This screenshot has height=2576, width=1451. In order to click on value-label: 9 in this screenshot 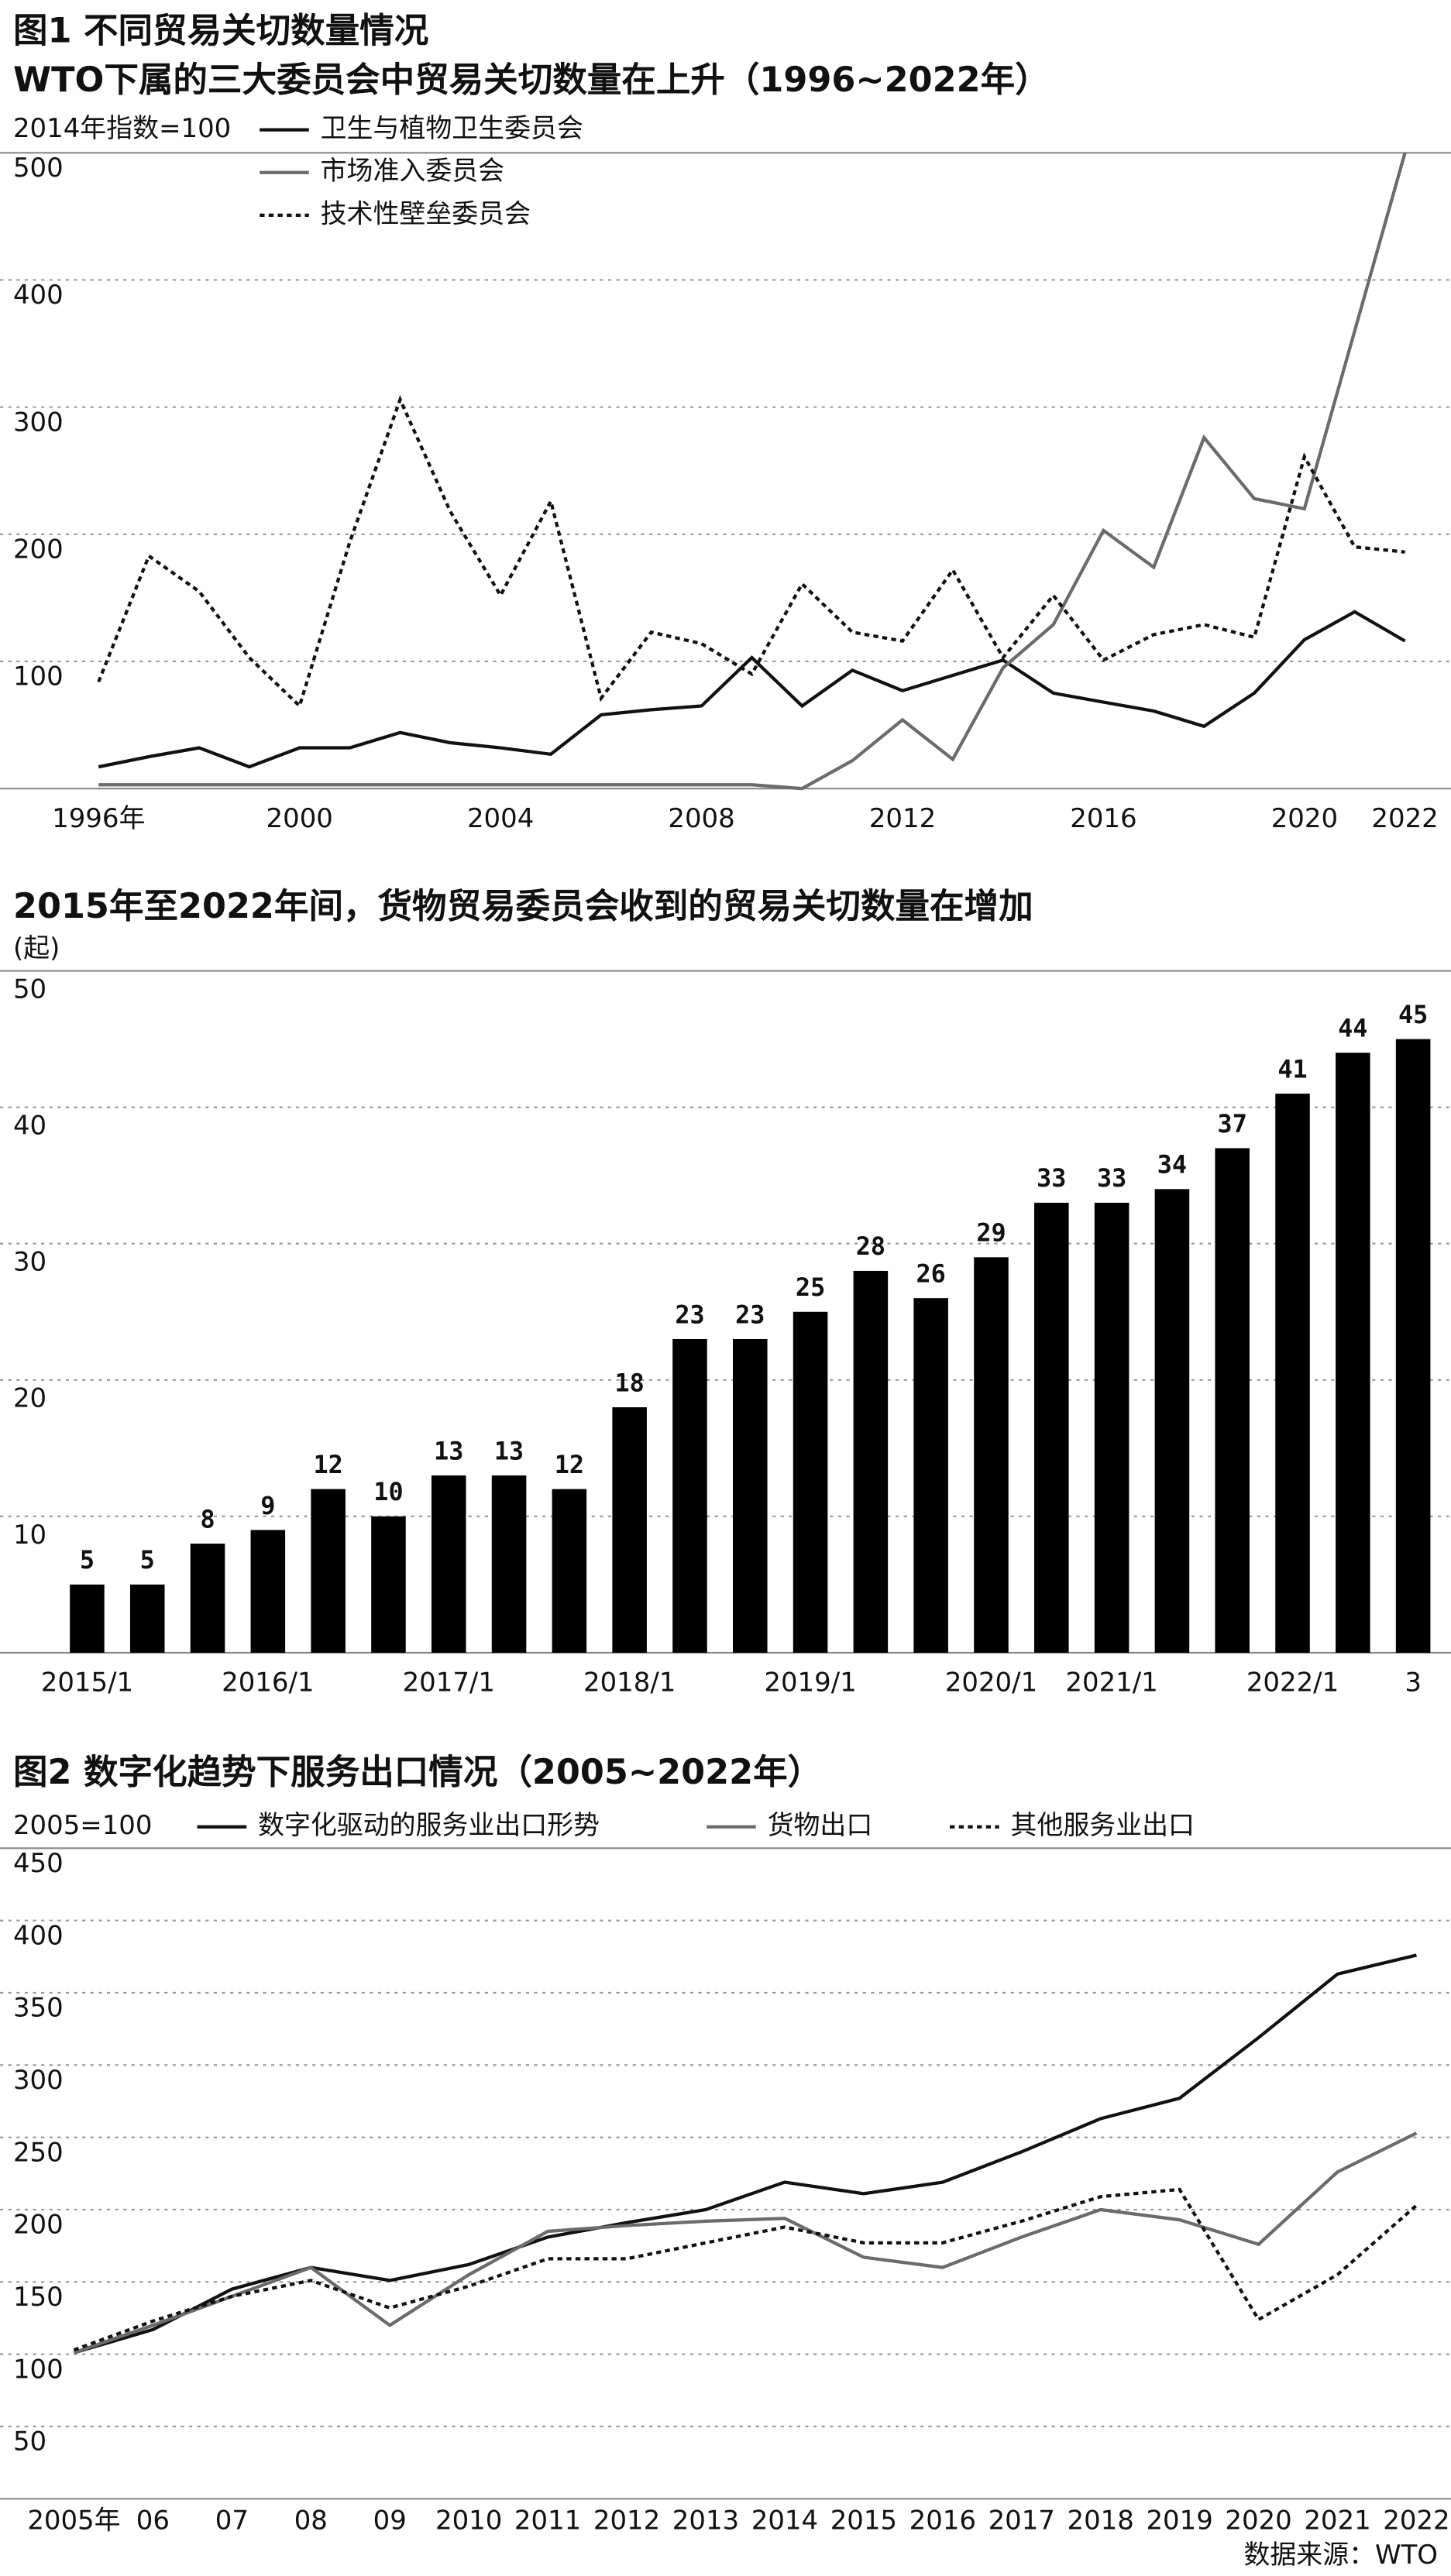, I will do `click(267, 1505)`.